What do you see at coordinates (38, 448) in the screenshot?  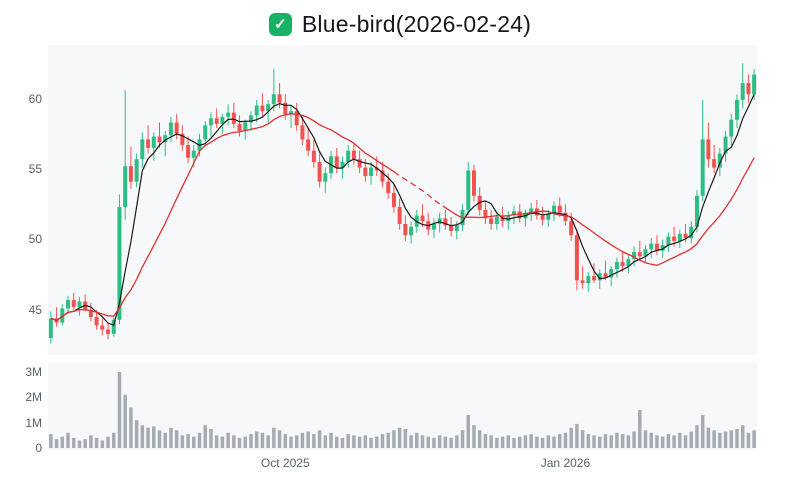 I see `volume-axis-label: 0` at bounding box center [38, 448].